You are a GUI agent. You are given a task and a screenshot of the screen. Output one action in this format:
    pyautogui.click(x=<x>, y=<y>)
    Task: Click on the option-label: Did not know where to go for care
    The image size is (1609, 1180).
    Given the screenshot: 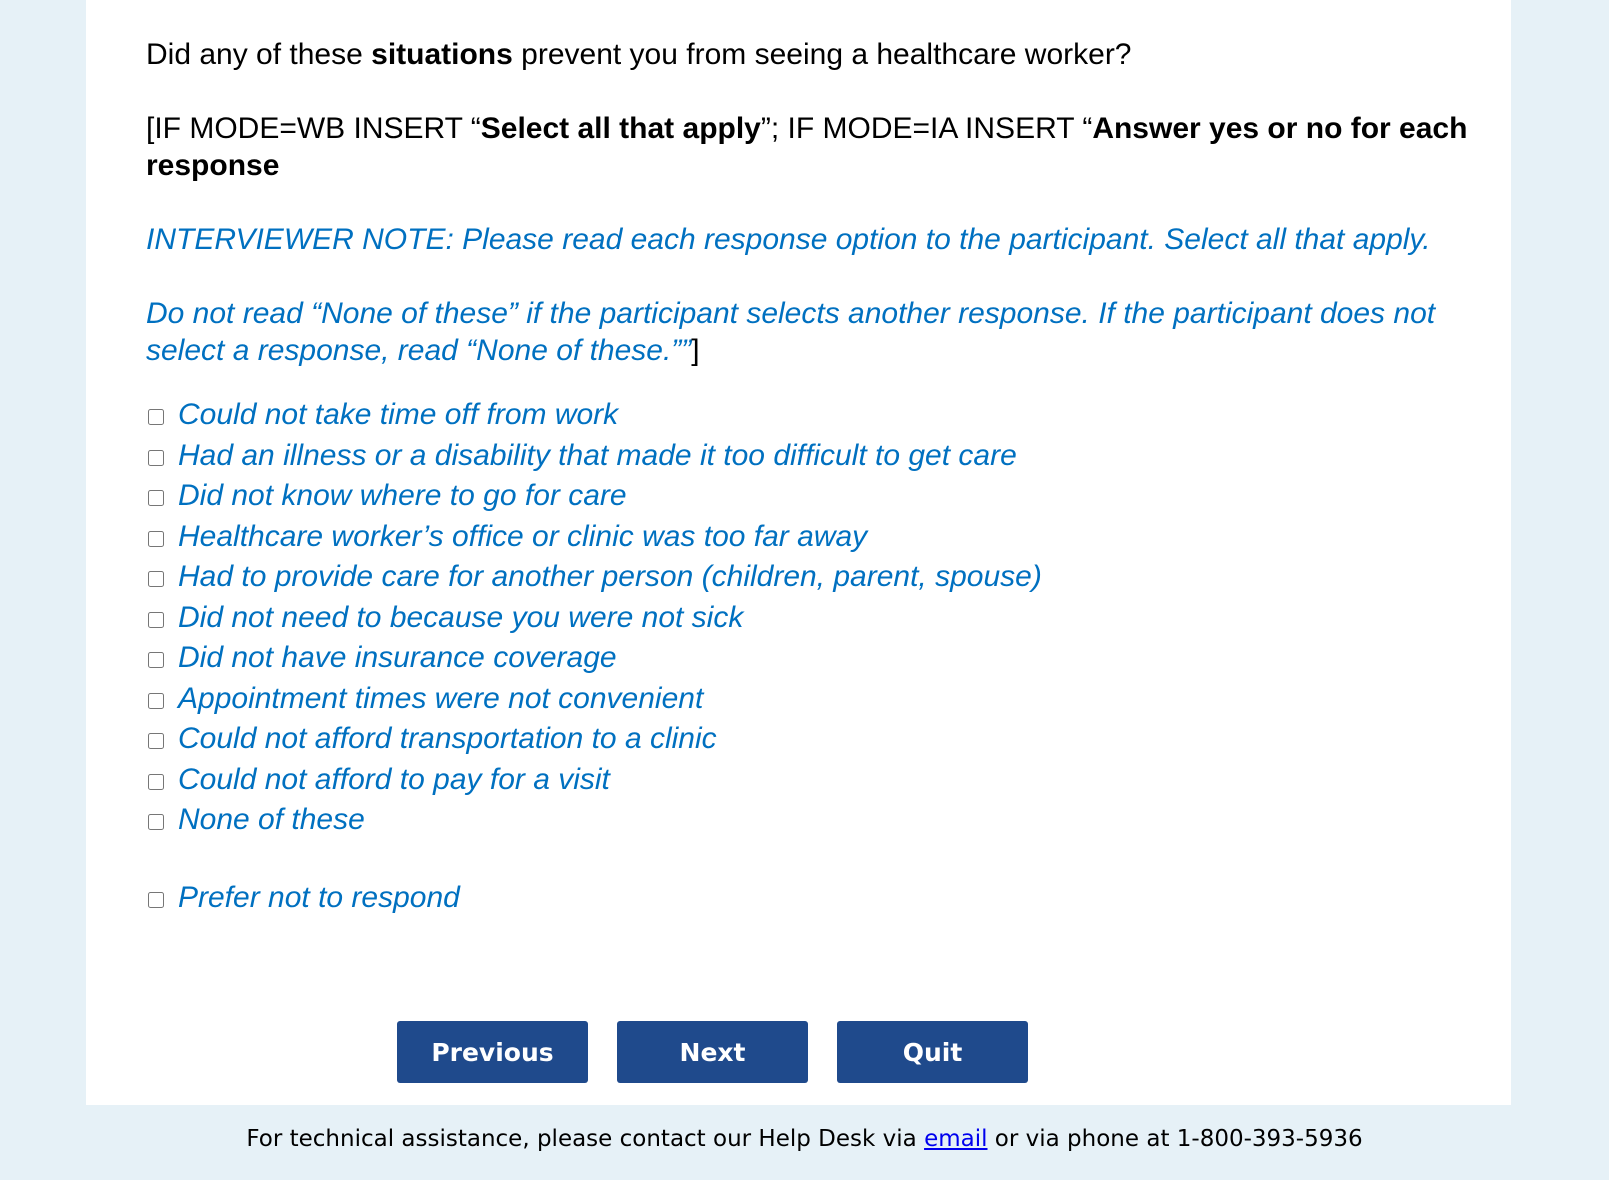 What is the action you would take?
    pyautogui.click(x=402, y=496)
    